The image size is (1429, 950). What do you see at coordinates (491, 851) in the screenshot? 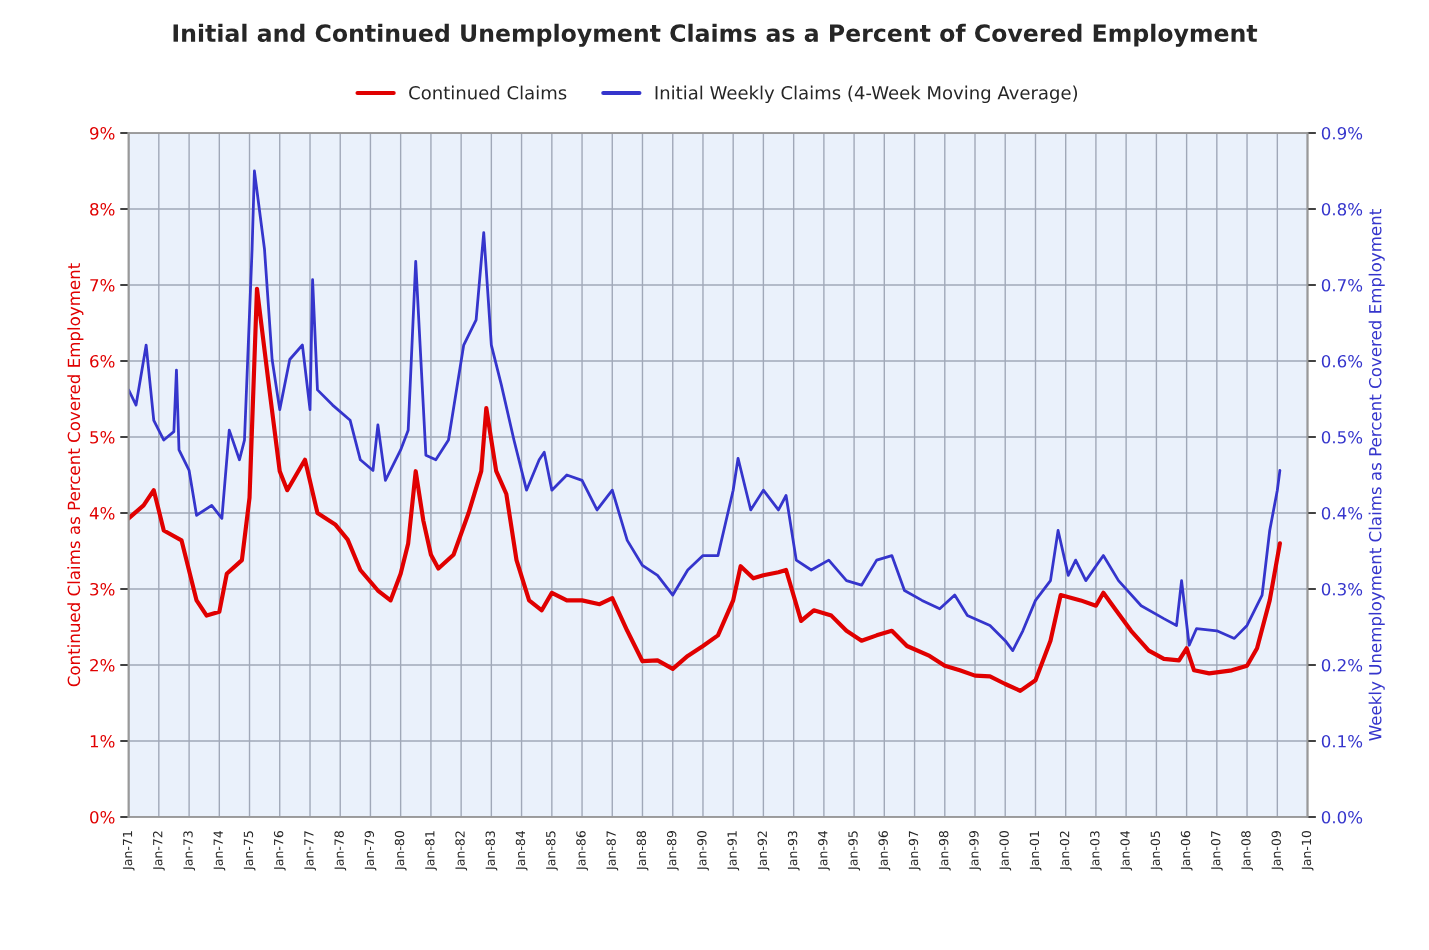
I see `x-tick-label: Jan-83` at bounding box center [491, 851].